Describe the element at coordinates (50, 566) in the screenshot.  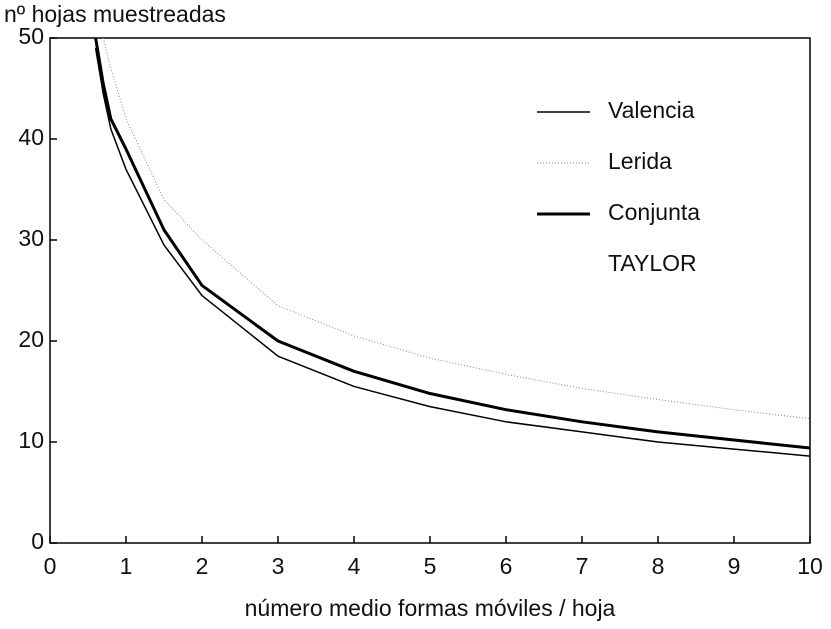
I see `x-tick-label: 0` at that location.